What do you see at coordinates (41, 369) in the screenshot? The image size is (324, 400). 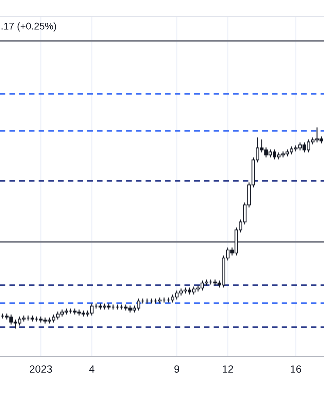 I see `x-tick-label: 2023` at bounding box center [41, 369].